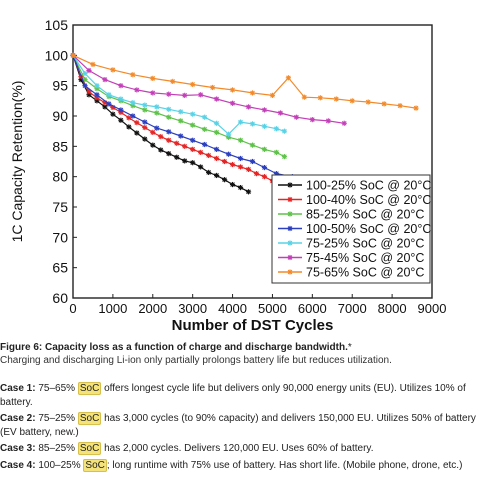 This screenshot has width=480, height=480. What do you see at coordinates (352, 308) in the screenshot?
I see `x-tick-label: 7000` at bounding box center [352, 308].